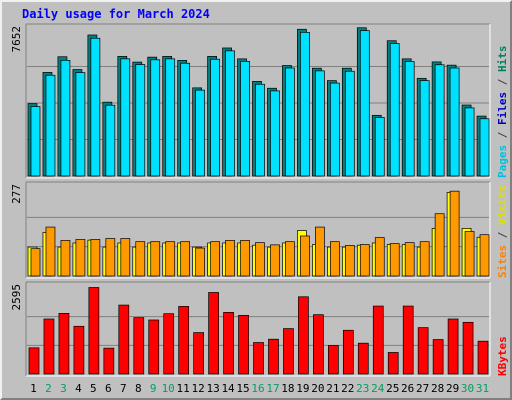  Describe the element at coordinates (317, 388) in the screenshot. I see `x-tick-label-day-20: 20` at that location.